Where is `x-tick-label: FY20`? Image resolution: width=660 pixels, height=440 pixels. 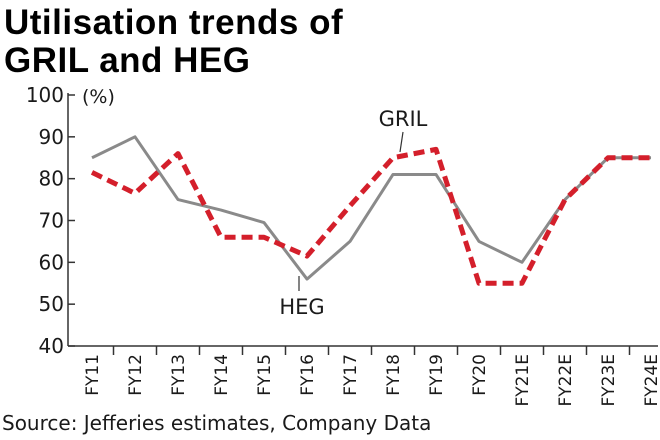
x-tick-label: FY20 is located at coordinates (480, 375).